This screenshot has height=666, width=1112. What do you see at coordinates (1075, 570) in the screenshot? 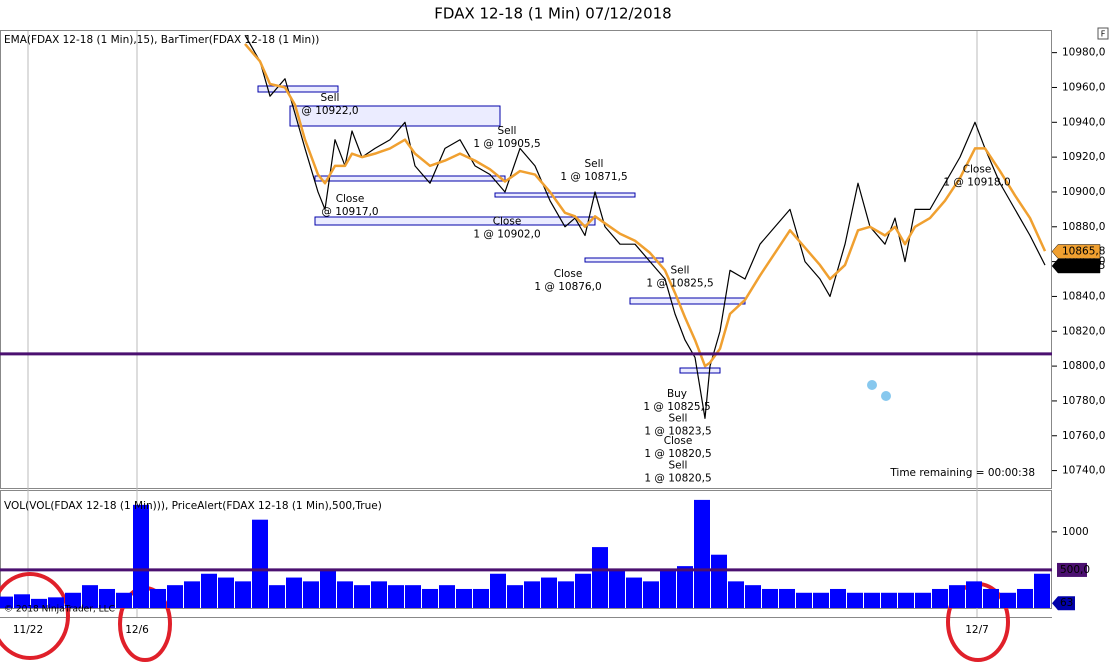
I see `alert-label: 500,0` at bounding box center [1075, 570].